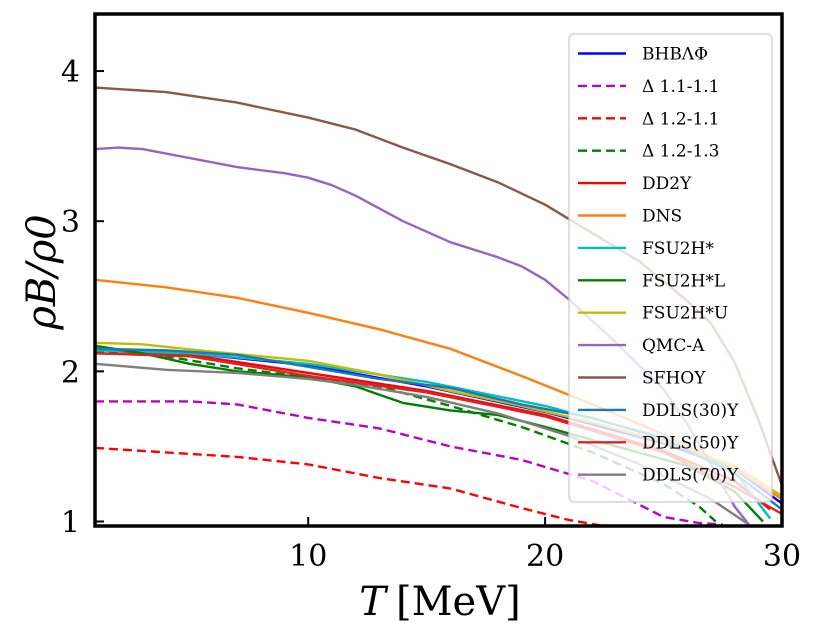 This screenshot has width=813, height=637. Describe the element at coordinates (374, 602) in the screenshot. I see `x-axis-variable: T` at that location.